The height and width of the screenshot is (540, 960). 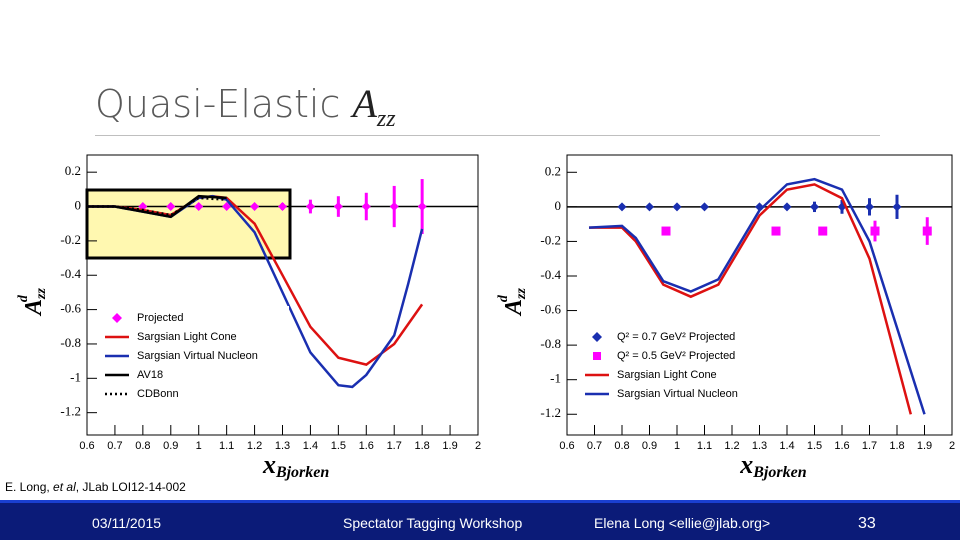 I want to click on citation-authors: E. Long,, so click(x=27, y=487).